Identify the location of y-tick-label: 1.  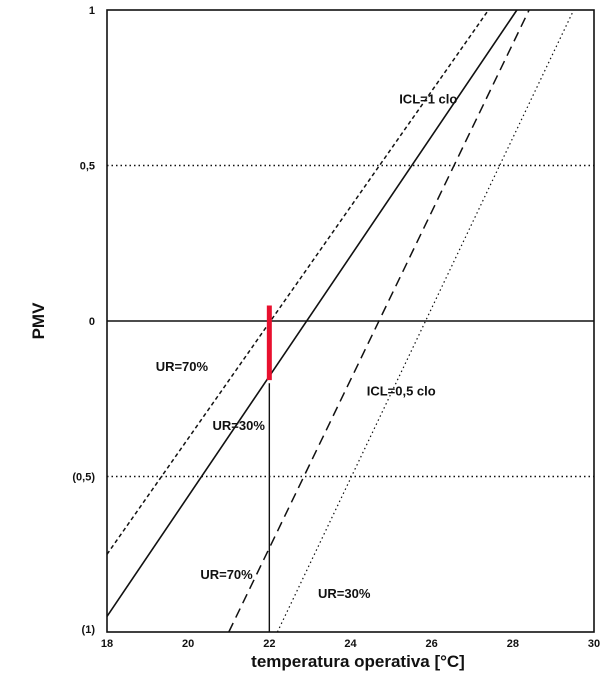
(92, 11).